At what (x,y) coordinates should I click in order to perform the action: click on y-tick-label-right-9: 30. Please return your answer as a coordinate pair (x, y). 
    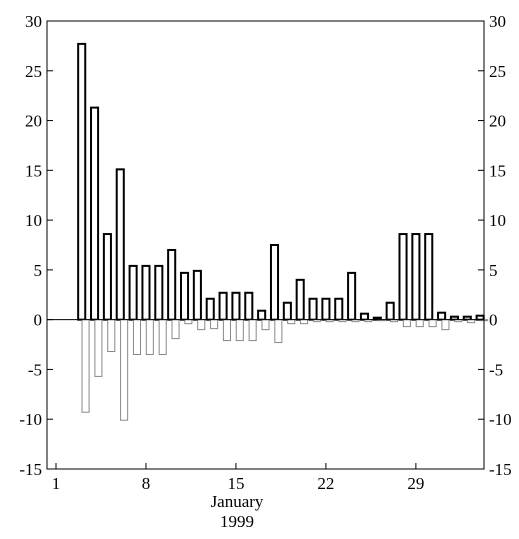
    Looking at the image, I should click on (497, 21).